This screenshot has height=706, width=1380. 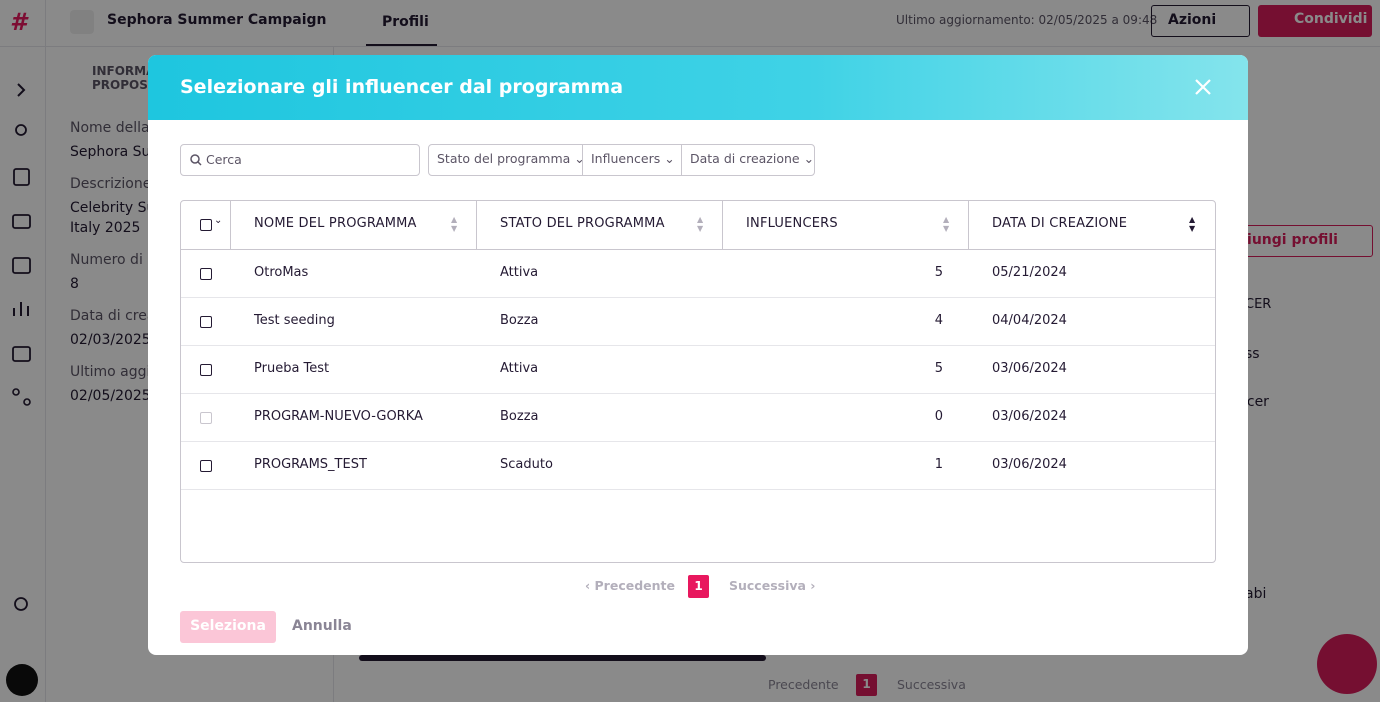 I want to click on table-cell: PROGRAMS_TEST, so click(x=310, y=464).